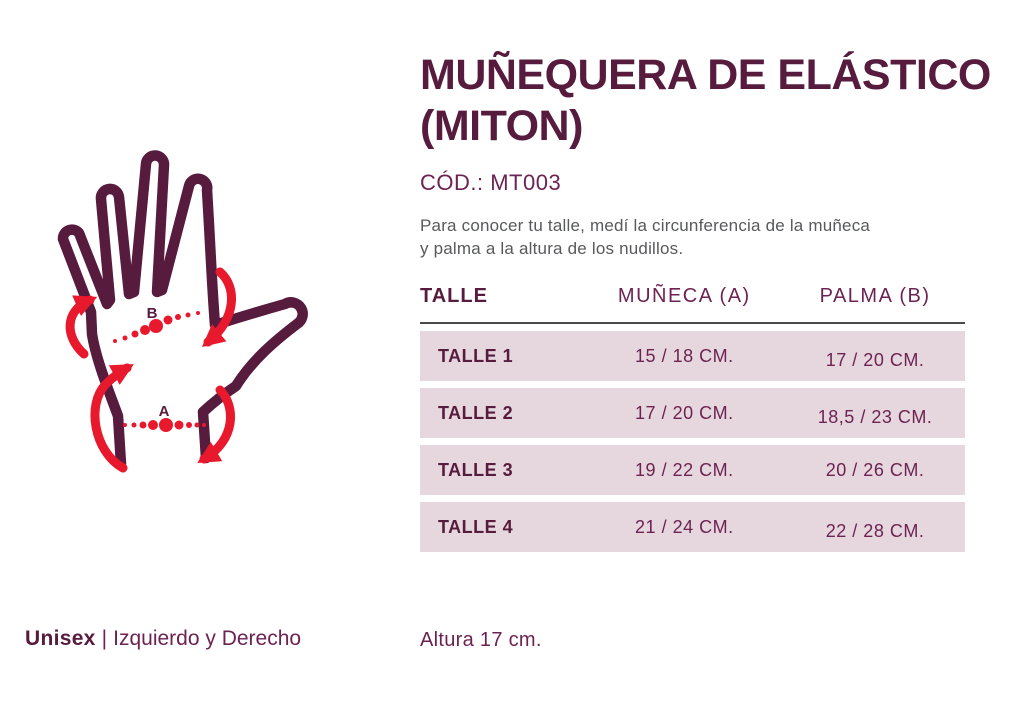 Image resolution: width=1014 pixels, height=703 pixels. I want to click on hand-illustration: B A, so click(188, 318).